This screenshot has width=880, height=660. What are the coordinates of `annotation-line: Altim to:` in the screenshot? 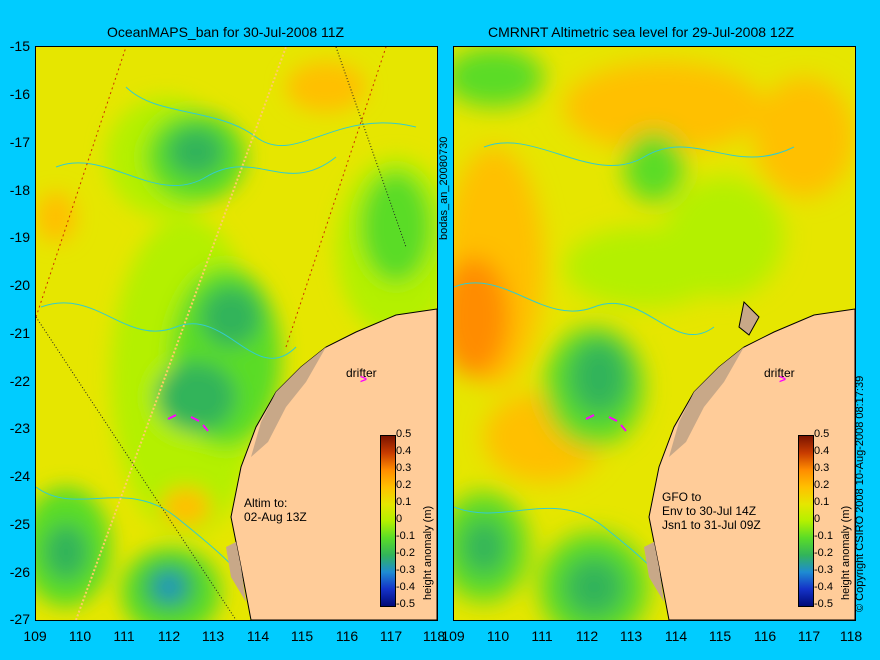 It's located at (266, 503).